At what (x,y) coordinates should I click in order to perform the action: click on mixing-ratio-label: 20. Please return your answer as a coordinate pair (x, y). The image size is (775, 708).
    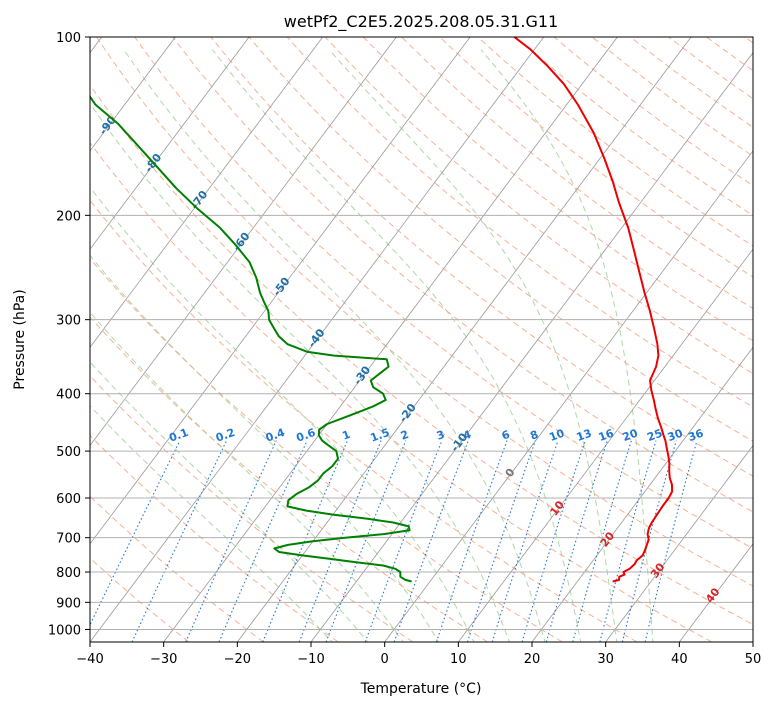
    Looking at the image, I should click on (630, 435).